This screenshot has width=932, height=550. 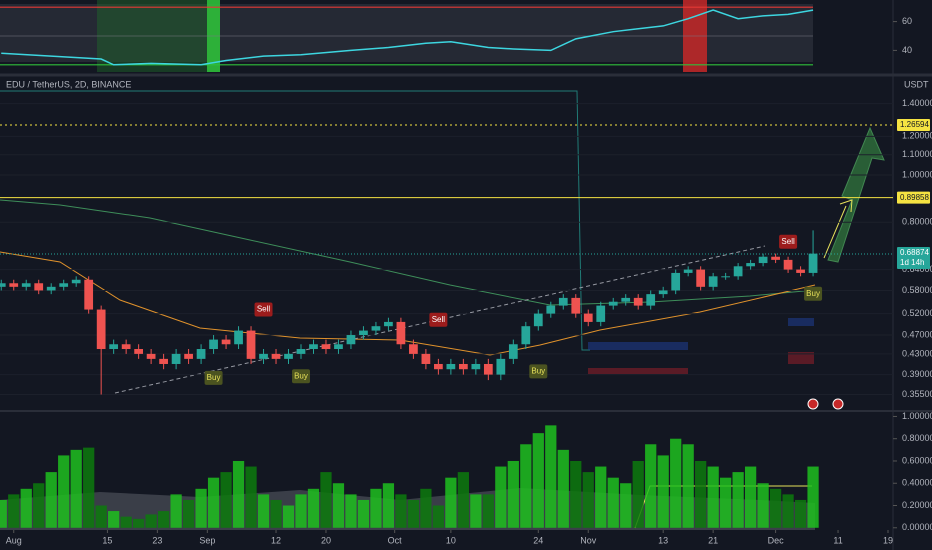 What do you see at coordinates (917, 334) in the screenshot?
I see `y-tick-label: 0.47000` at bounding box center [917, 334].